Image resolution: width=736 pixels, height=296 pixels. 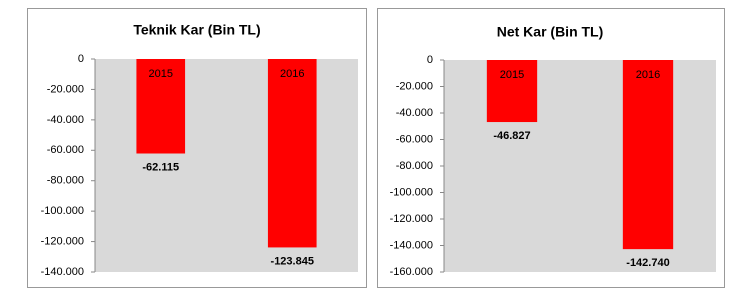 I want to click on chart-title: Teknik Kar (Bin TL), so click(x=196, y=30).